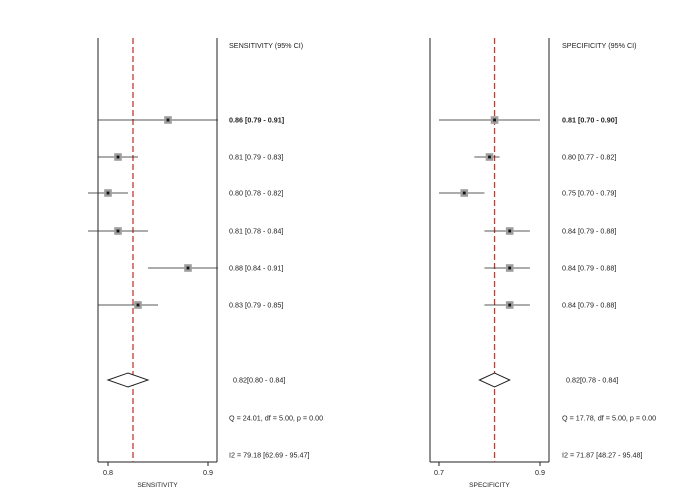 This screenshot has height=502, width=690. I want to click on study-label: 0.81 [0.79 - 0.83], so click(256, 157).